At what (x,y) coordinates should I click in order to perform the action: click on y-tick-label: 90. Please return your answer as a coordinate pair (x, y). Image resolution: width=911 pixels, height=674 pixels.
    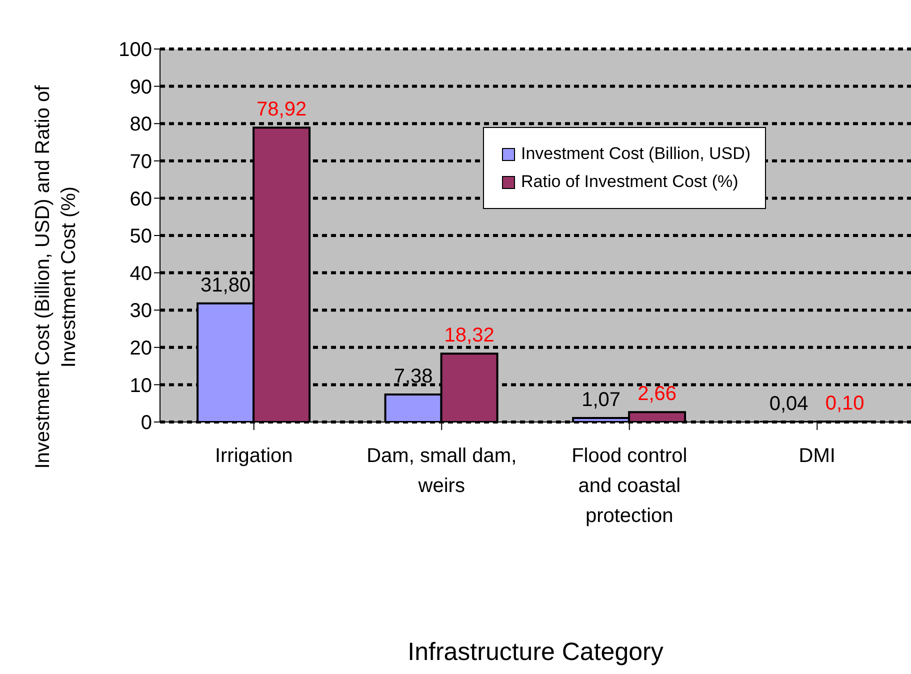
    Looking at the image, I should click on (141, 87).